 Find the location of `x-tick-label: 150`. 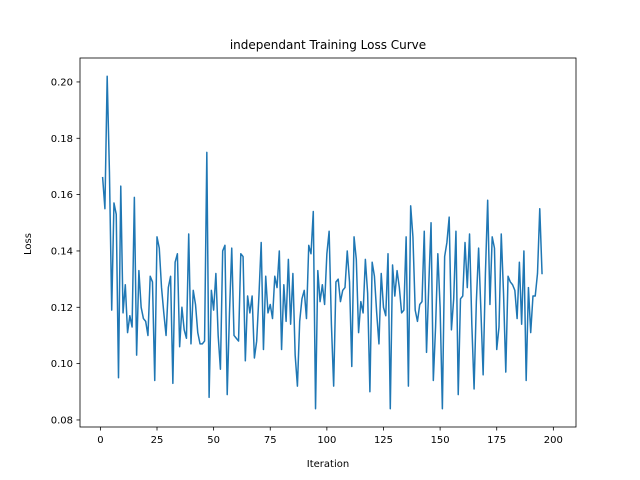

x-tick-label: 150 is located at coordinates (440, 440).